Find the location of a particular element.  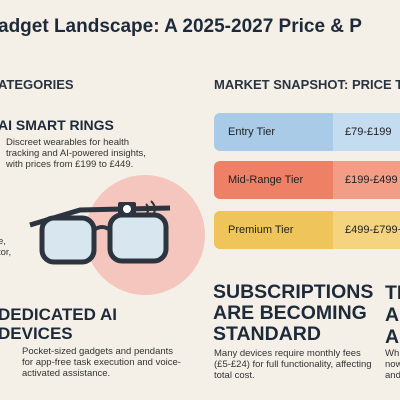

section-title: SUBSCRIPTIONS ARE BECOMING STANDARD is located at coordinates (293, 313).